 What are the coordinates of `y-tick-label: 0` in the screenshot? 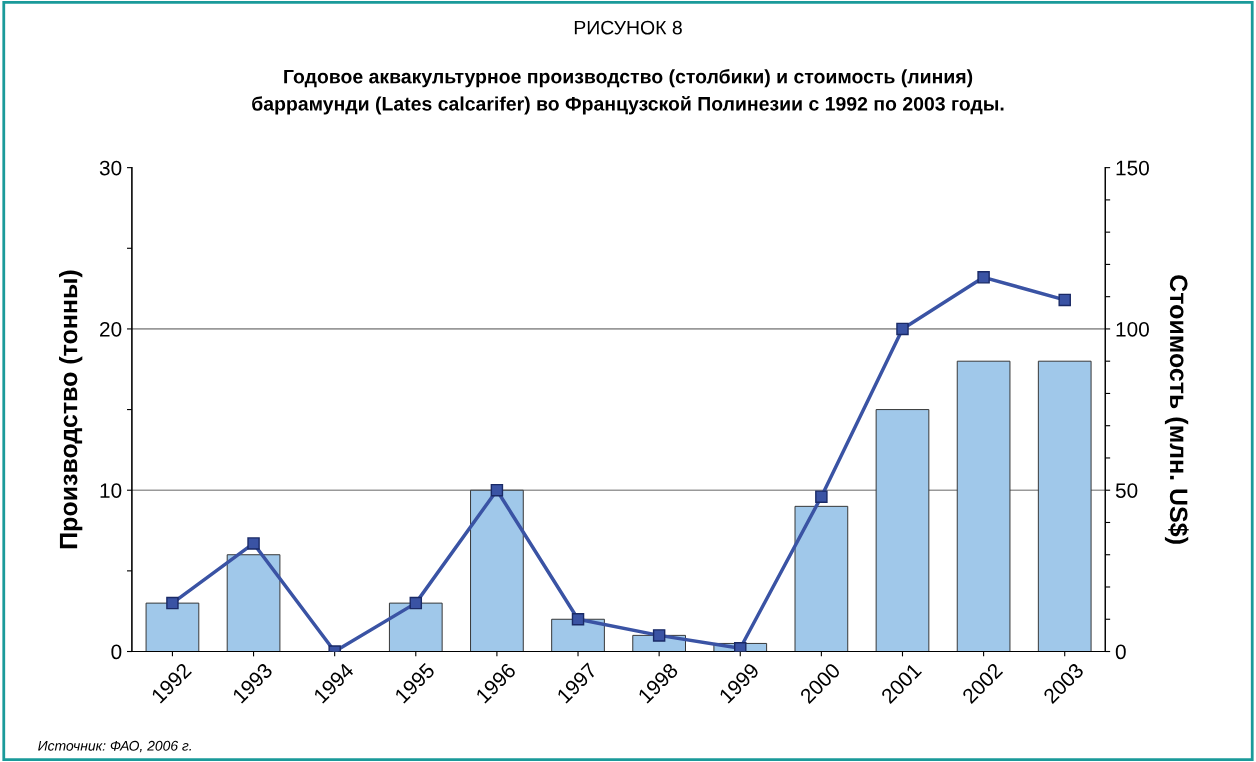 It's located at (116, 652).